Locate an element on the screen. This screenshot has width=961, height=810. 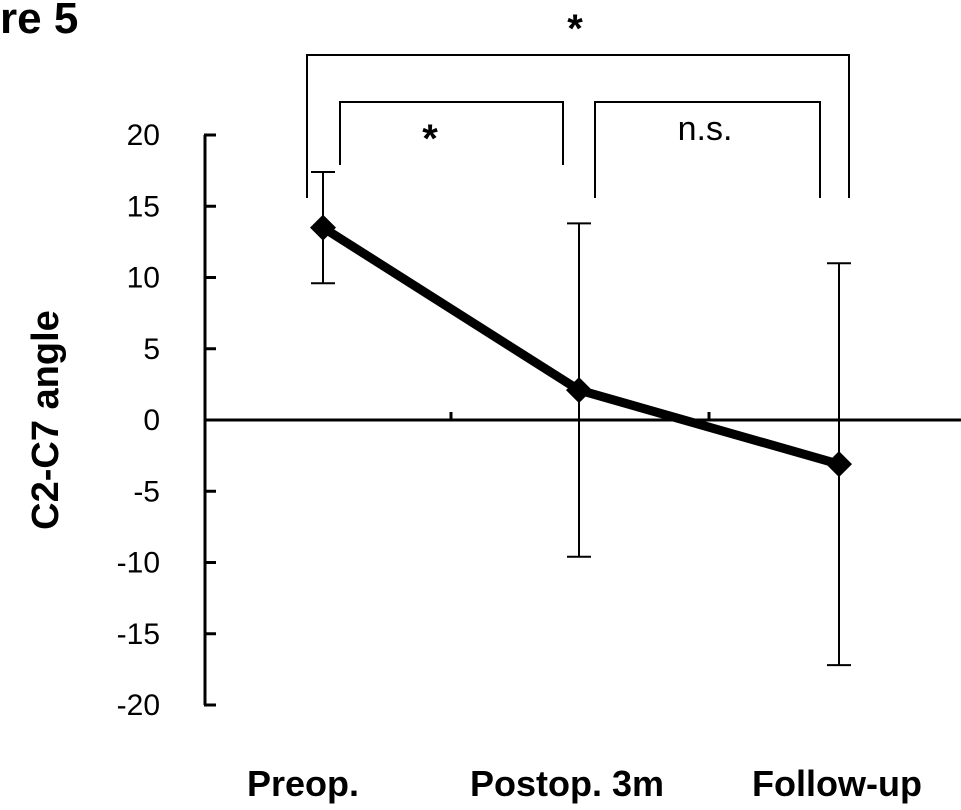
significance-brackets: * n.s. * is located at coordinates (578, 102).